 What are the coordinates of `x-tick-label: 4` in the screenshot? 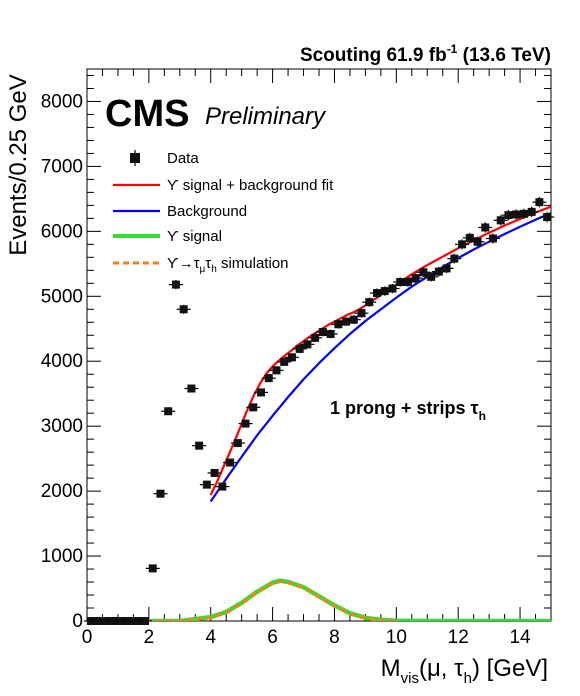 It's located at (210, 637).